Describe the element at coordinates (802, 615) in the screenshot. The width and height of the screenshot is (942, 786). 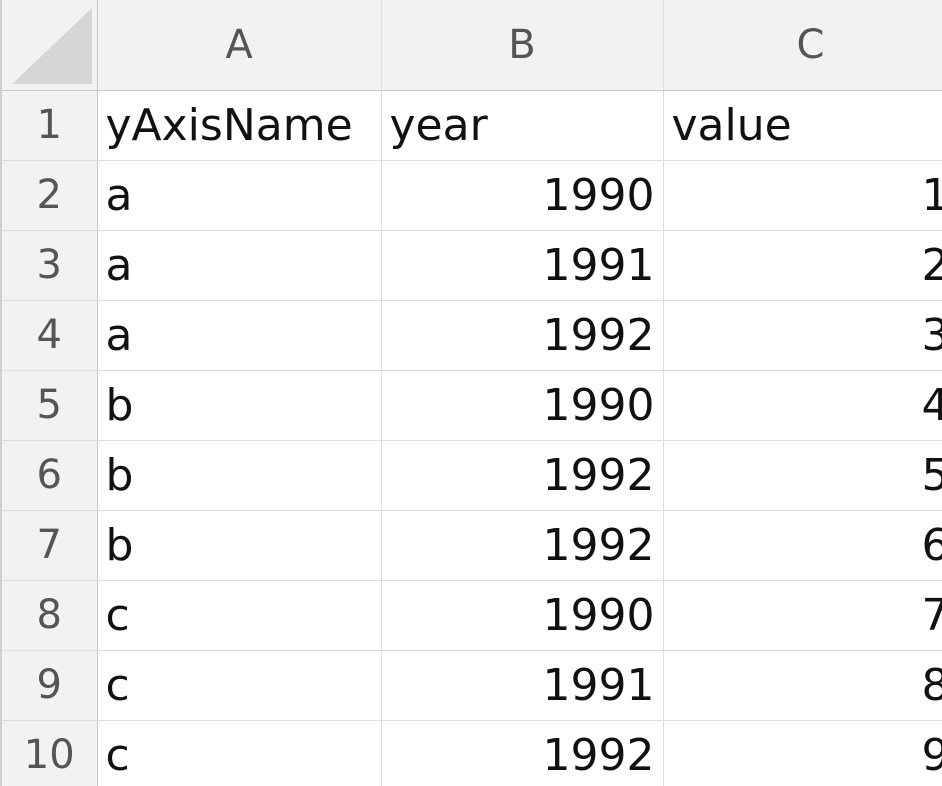
I see `cell-c: 7` at that location.